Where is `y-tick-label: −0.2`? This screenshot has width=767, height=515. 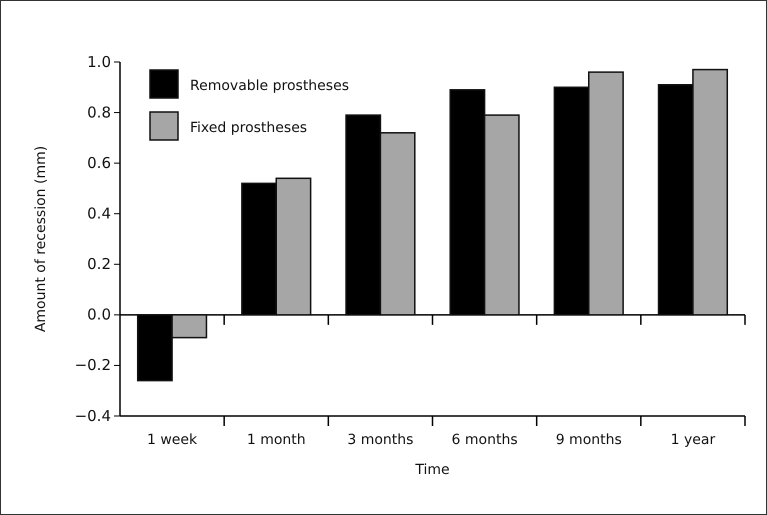
y-tick-label: −0.2 is located at coordinates (92, 365).